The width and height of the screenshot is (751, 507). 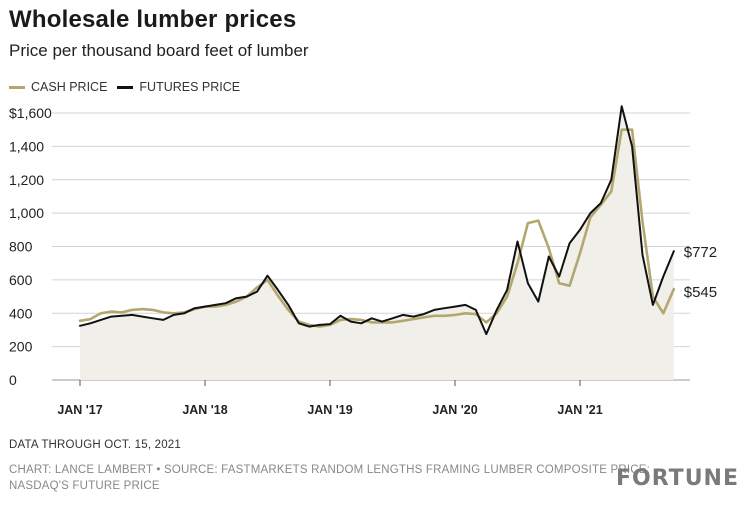 I want to click on y-tick-label: $1,600, so click(x=30, y=113).